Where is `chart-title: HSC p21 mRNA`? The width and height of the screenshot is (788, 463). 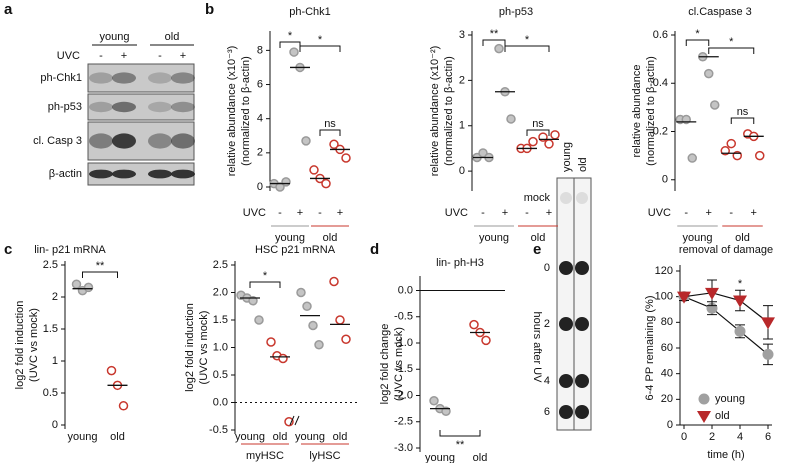
chart-title: HSC p21 mRNA is located at coordinates (295, 250).